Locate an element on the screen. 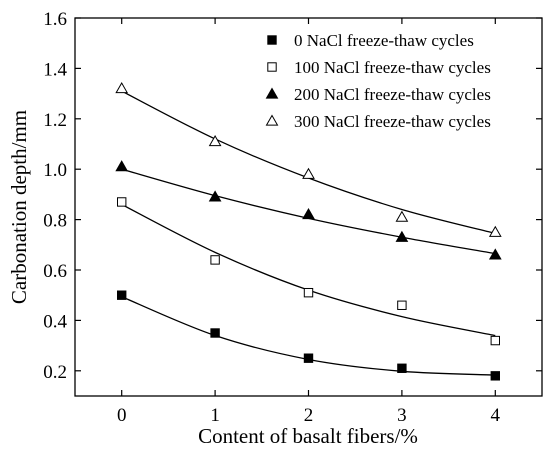  y-tick-label: 0.2 is located at coordinates (55, 372).